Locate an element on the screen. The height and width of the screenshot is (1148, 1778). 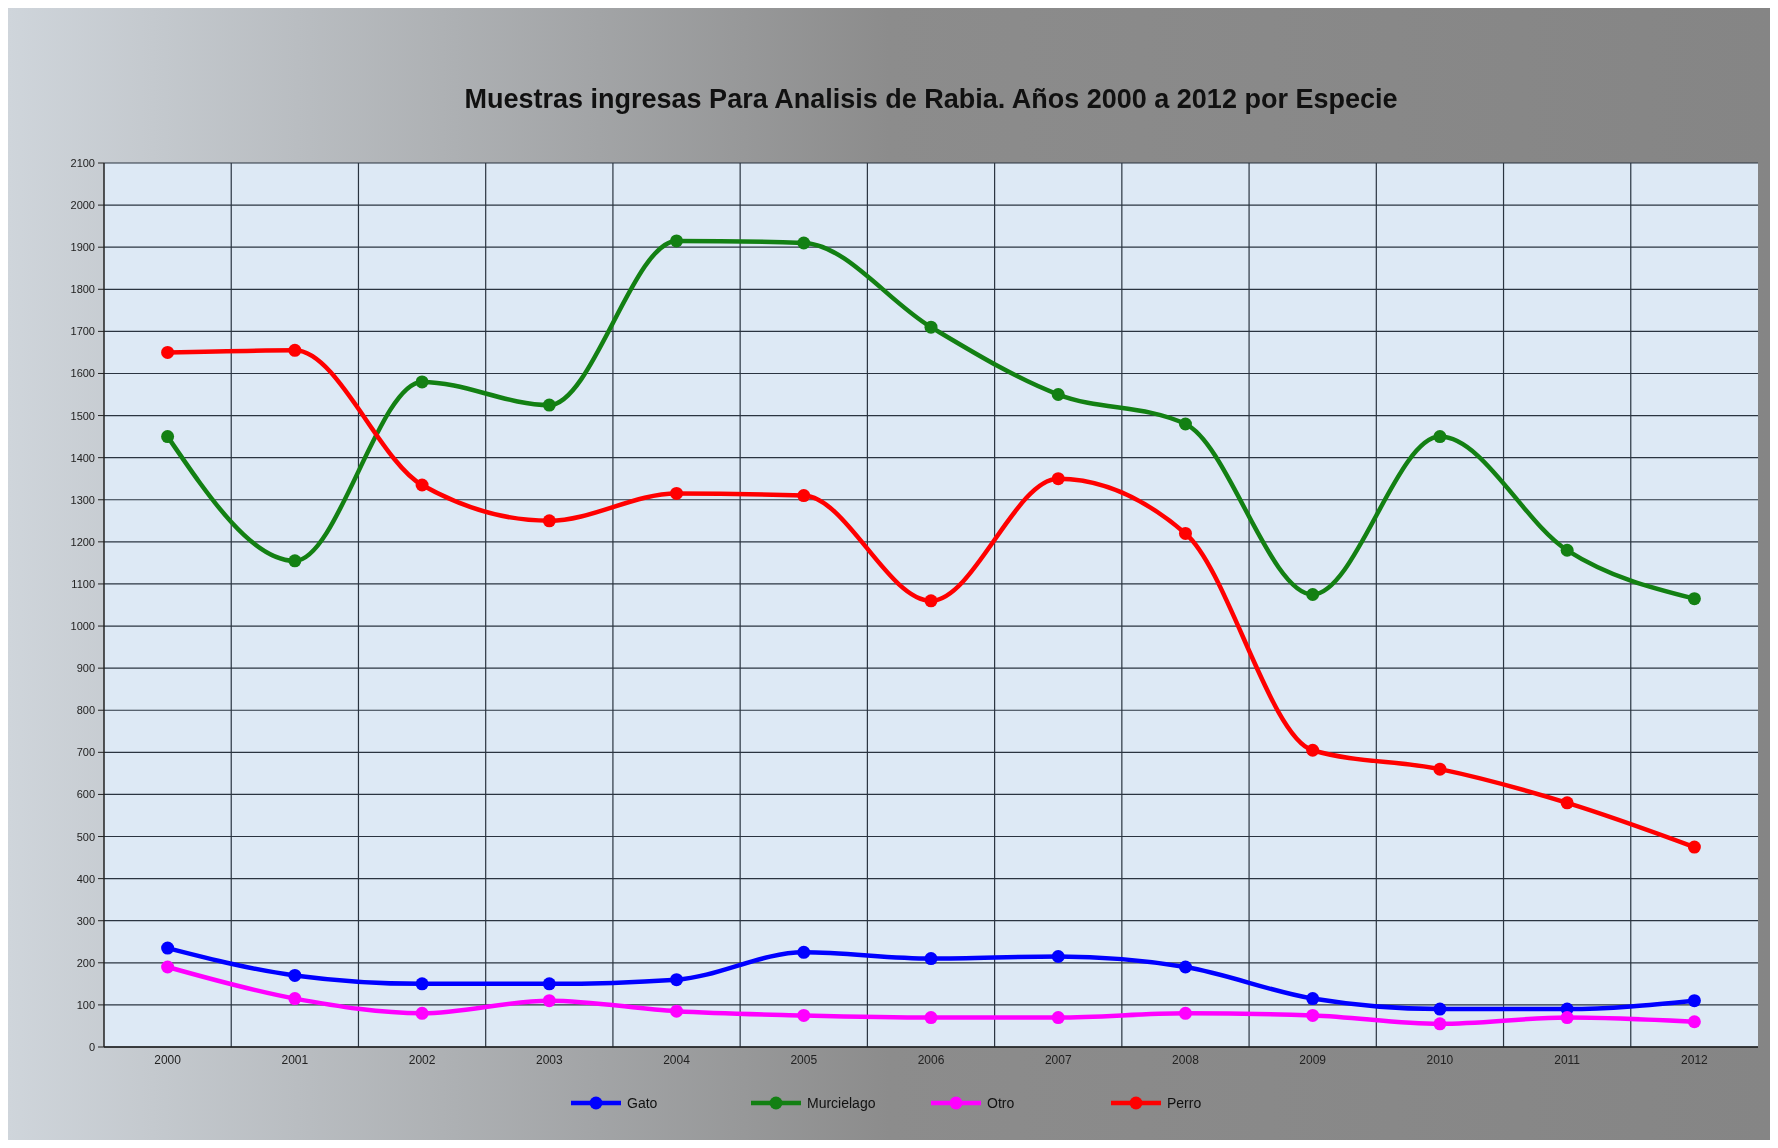
x-tick-label: 2006 is located at coordinates (931, 1060).